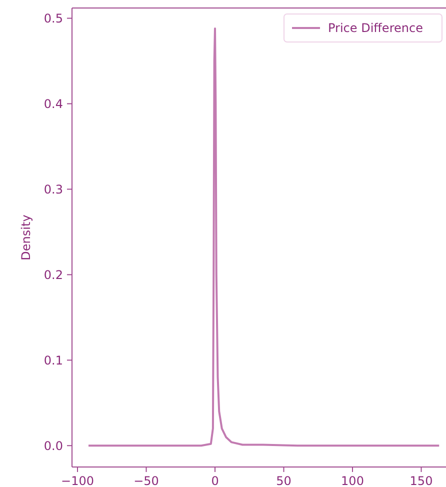 This screenshot has height=487, width=446. I want to click on x-tick-label: 100, so click(352, 480).